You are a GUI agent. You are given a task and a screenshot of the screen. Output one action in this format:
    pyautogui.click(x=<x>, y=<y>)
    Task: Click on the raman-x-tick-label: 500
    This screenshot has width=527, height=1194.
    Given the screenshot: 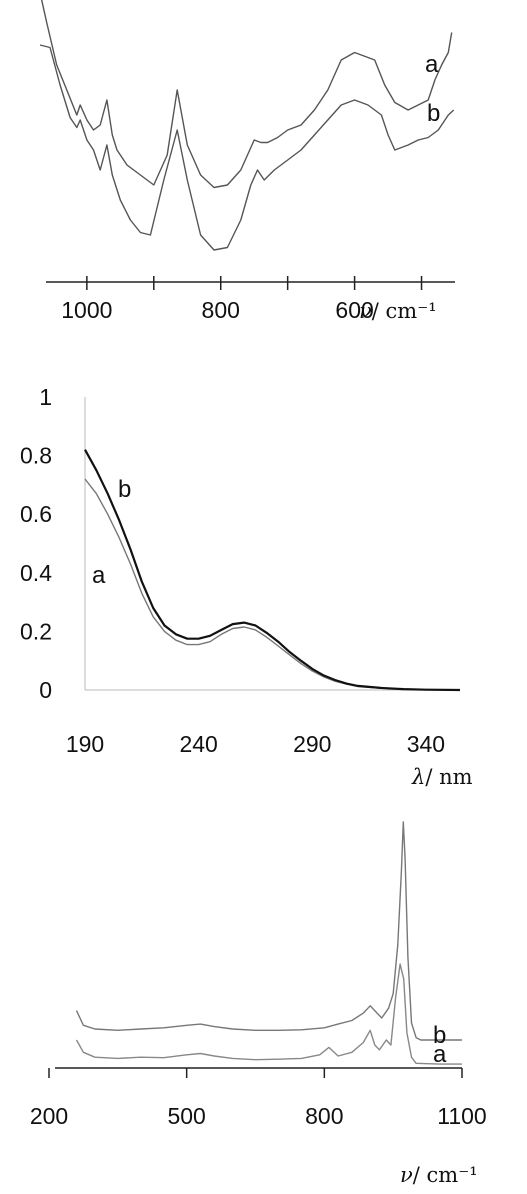 What is the action you would take?
    pyautogui.click(x=186, y=1116)
    